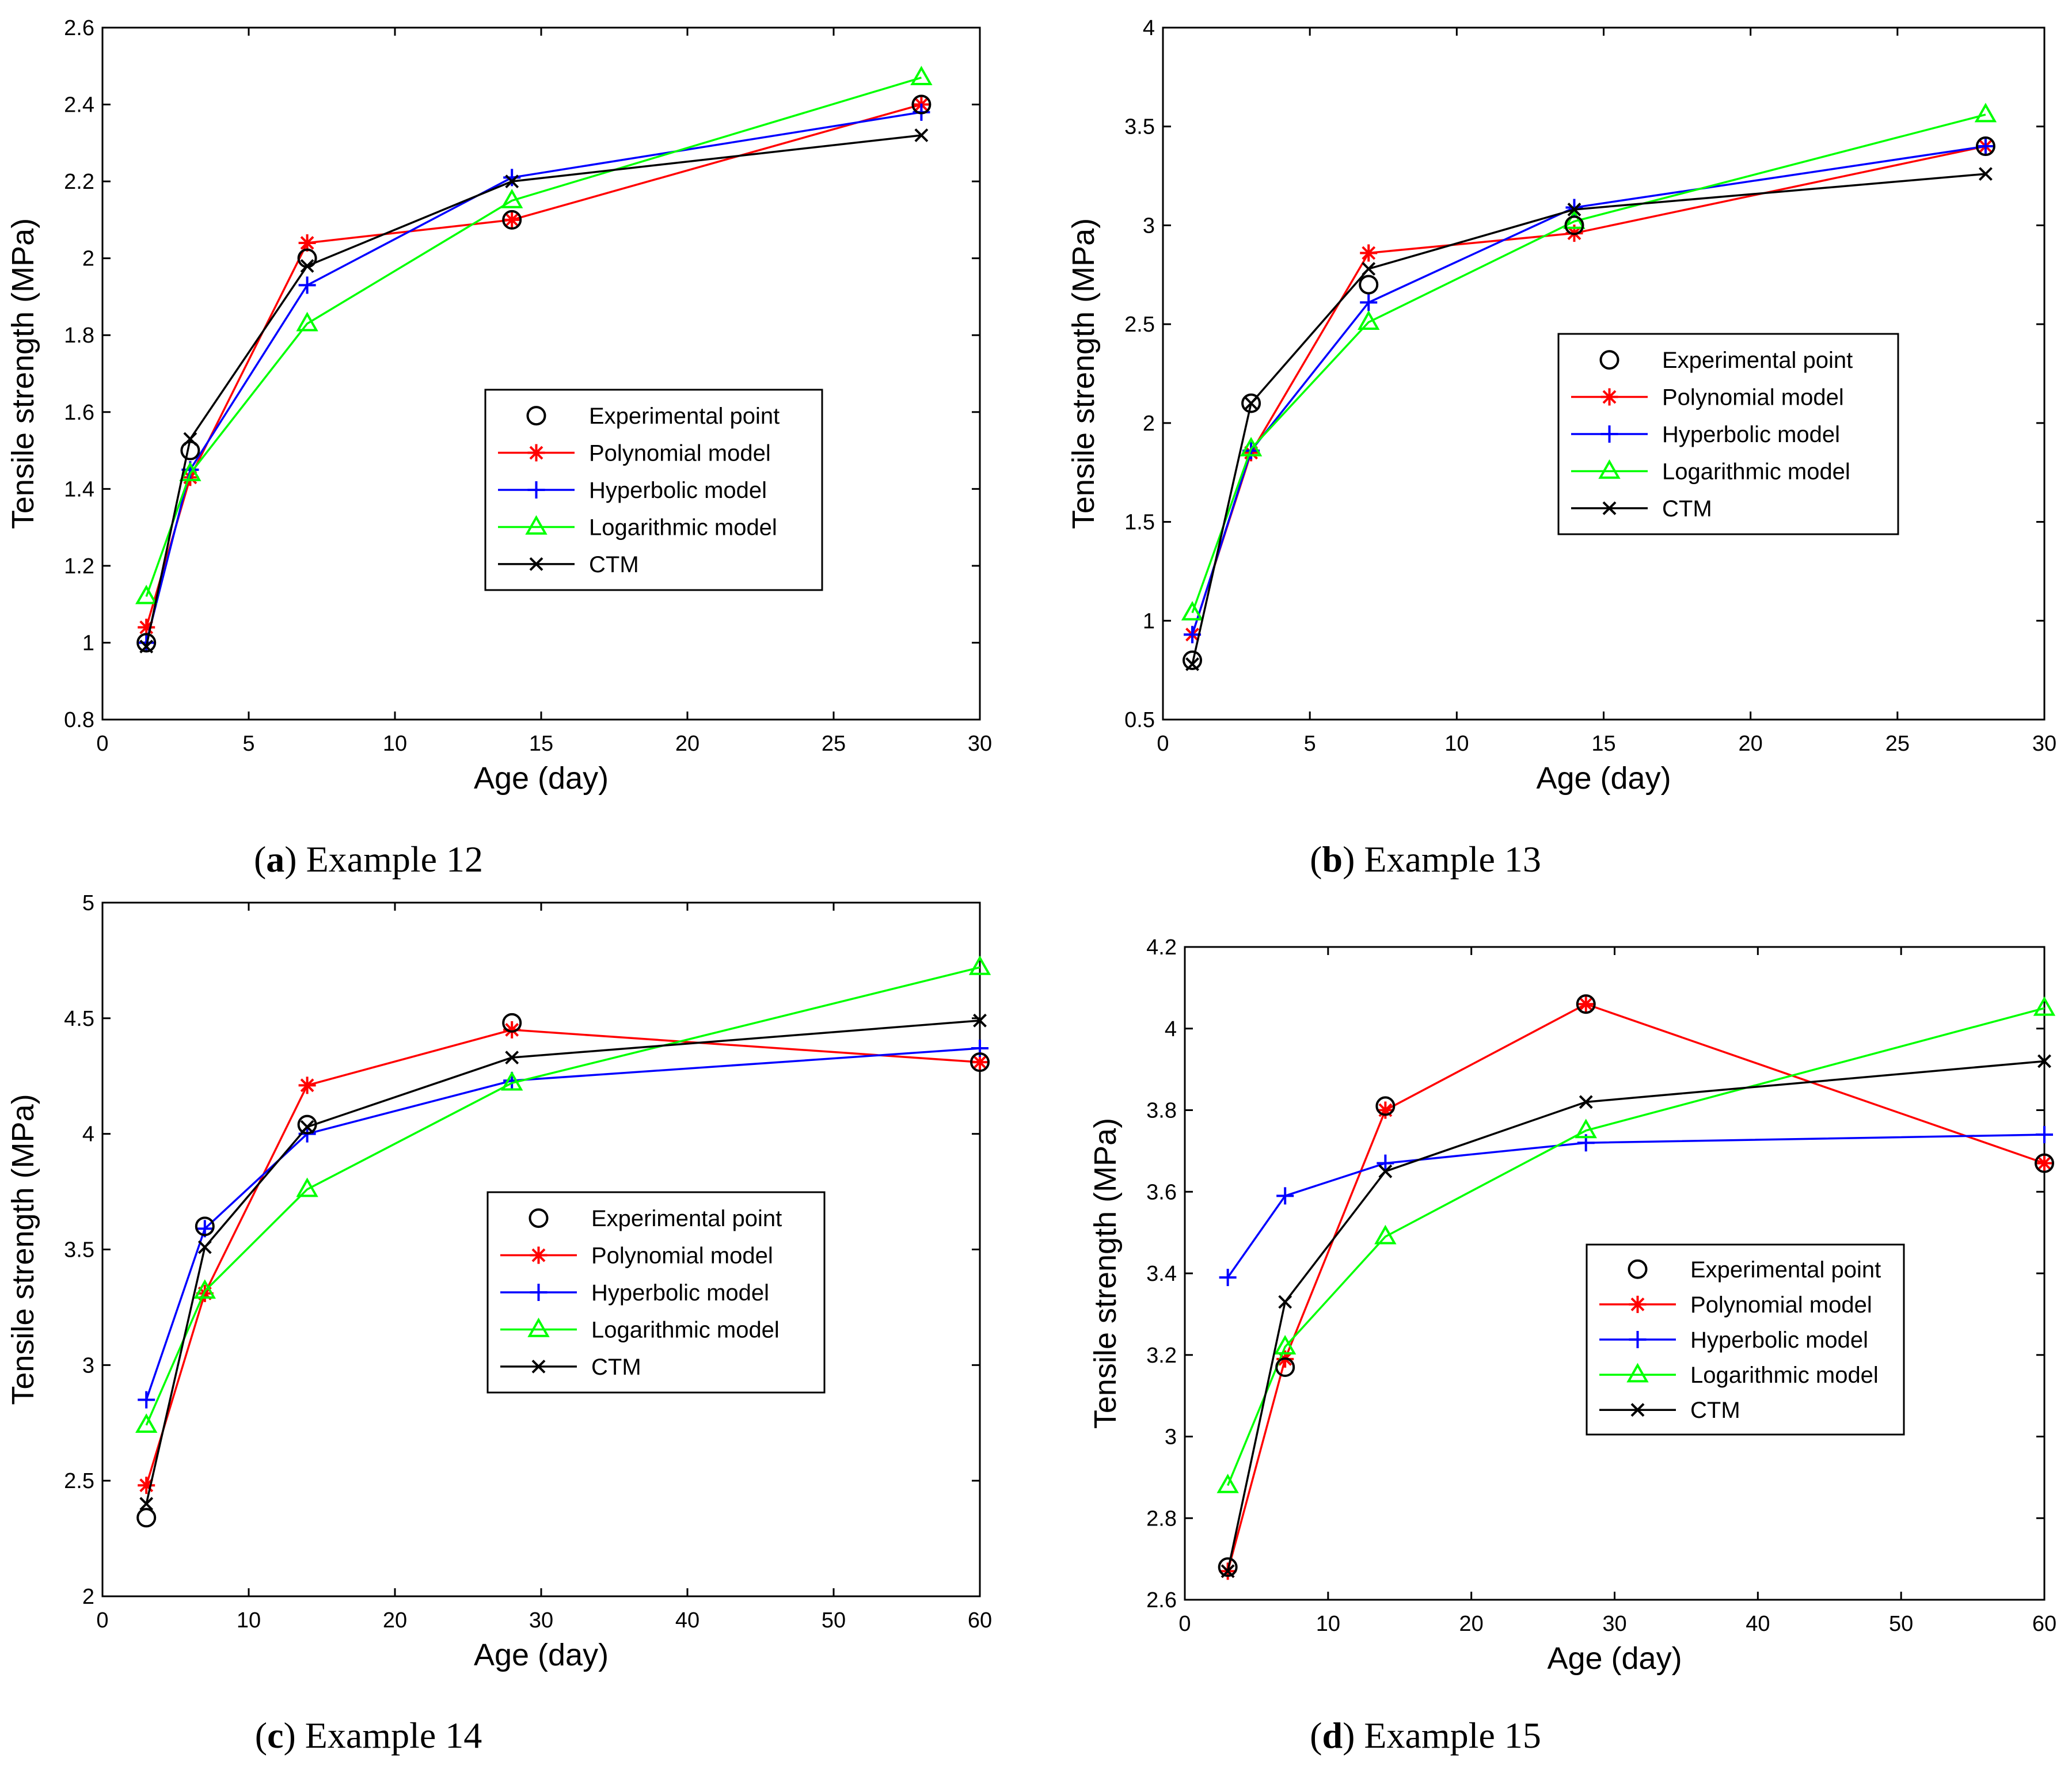  Describe the element at coordinates (834, 744) in the screenshot. I see `x-tick-label: 25` at that location.